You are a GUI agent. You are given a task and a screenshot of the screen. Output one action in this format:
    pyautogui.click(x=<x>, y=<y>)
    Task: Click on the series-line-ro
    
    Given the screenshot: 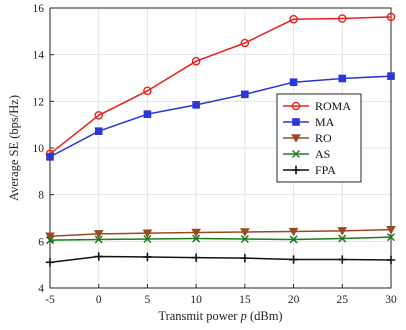 What is the action you would take?
    pyautogui.click(x=220, y=232)
    